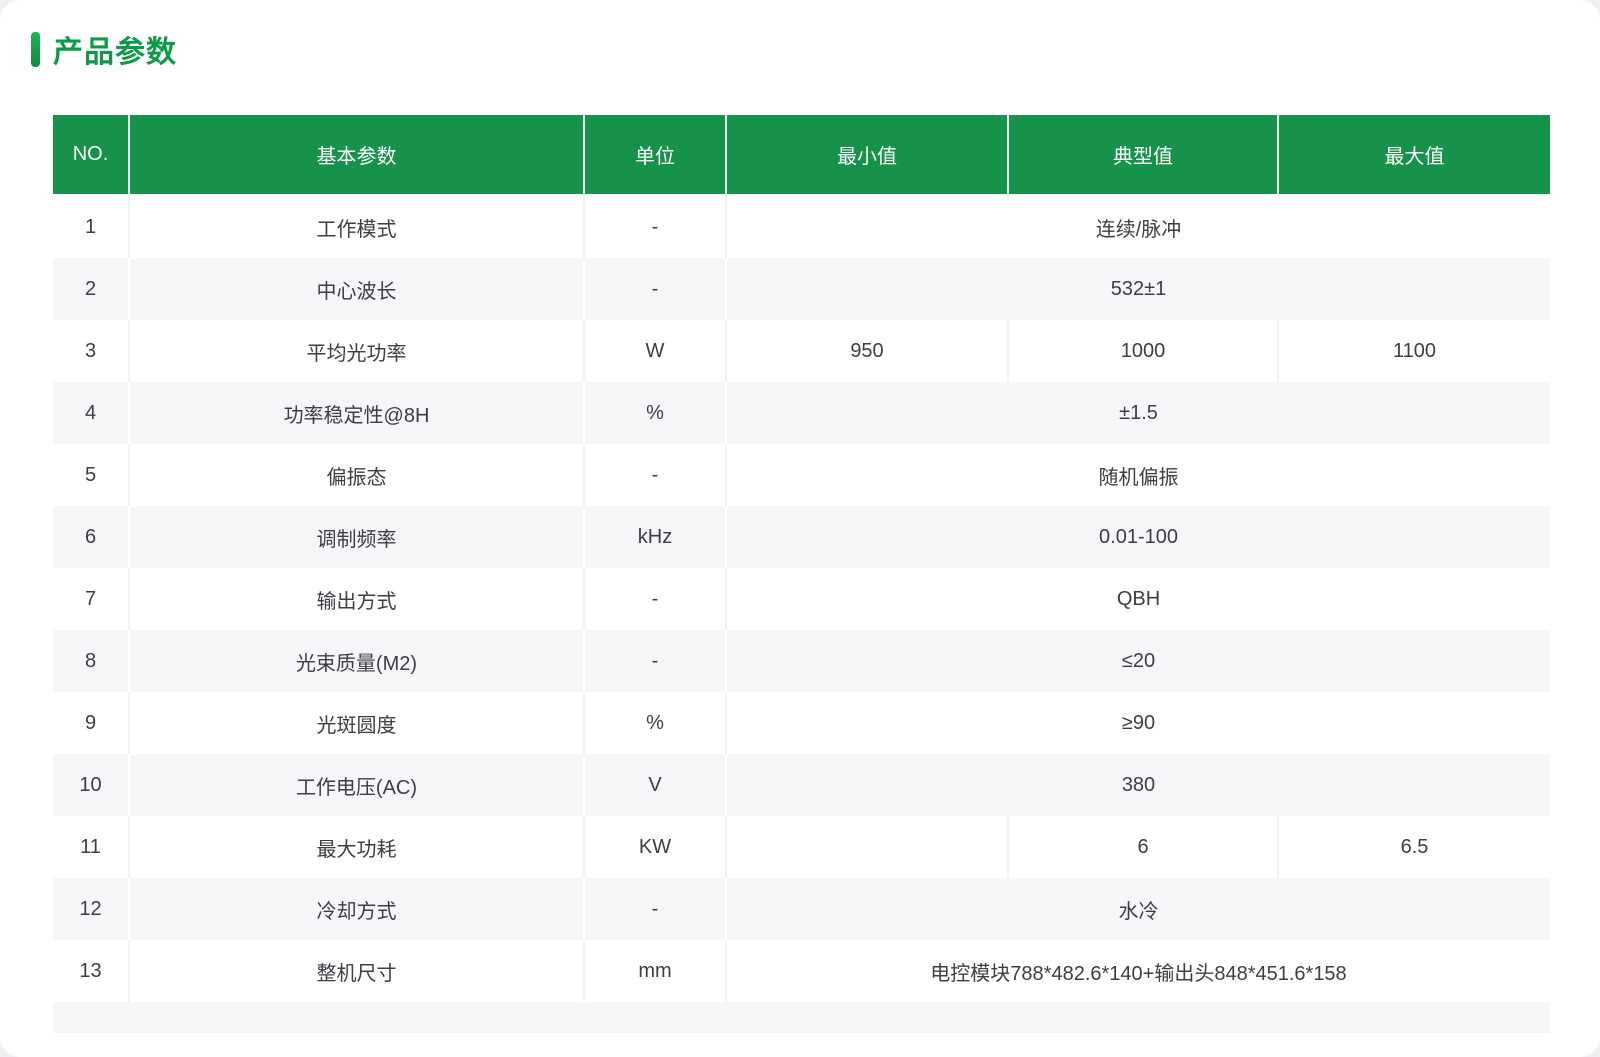  What do you see at coordinates (868, 351) in the screenshot?
I see `cell-min: 950` at bounding box center [868, 351].